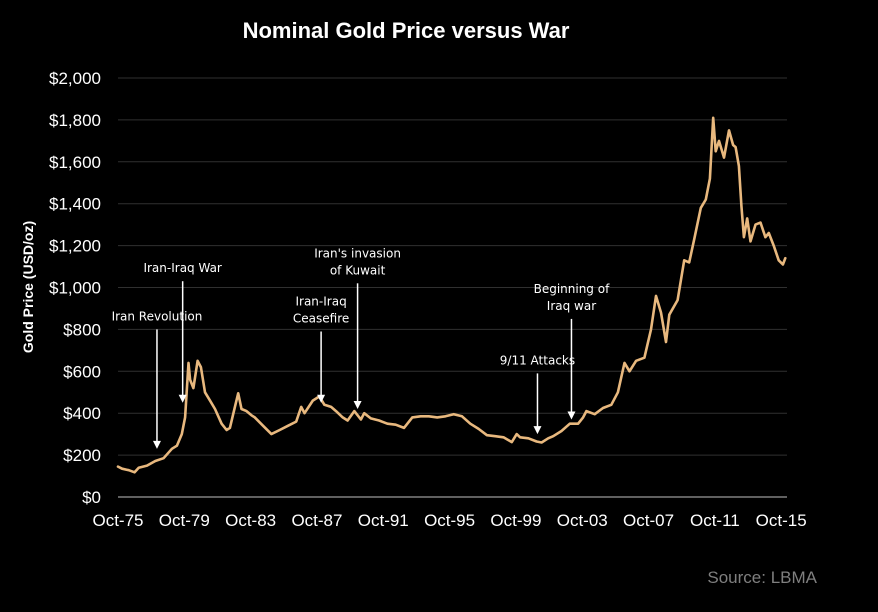 The height and width of the screenshot is (612, 878). Describe the element at coordinates (182, 268) in the screenshot. I see `annotation-label: Iran-Iraq War` at that location.